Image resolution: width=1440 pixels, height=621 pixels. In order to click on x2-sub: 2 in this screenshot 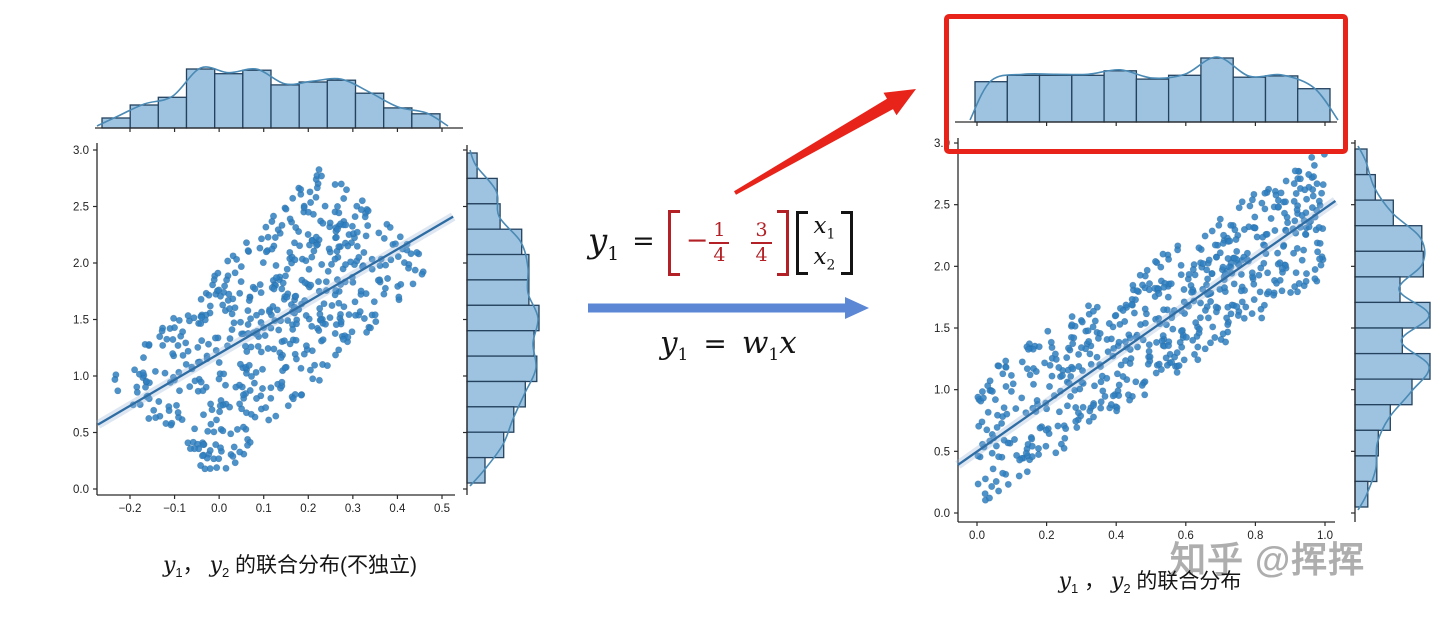, I will do `click(831, 265)`.